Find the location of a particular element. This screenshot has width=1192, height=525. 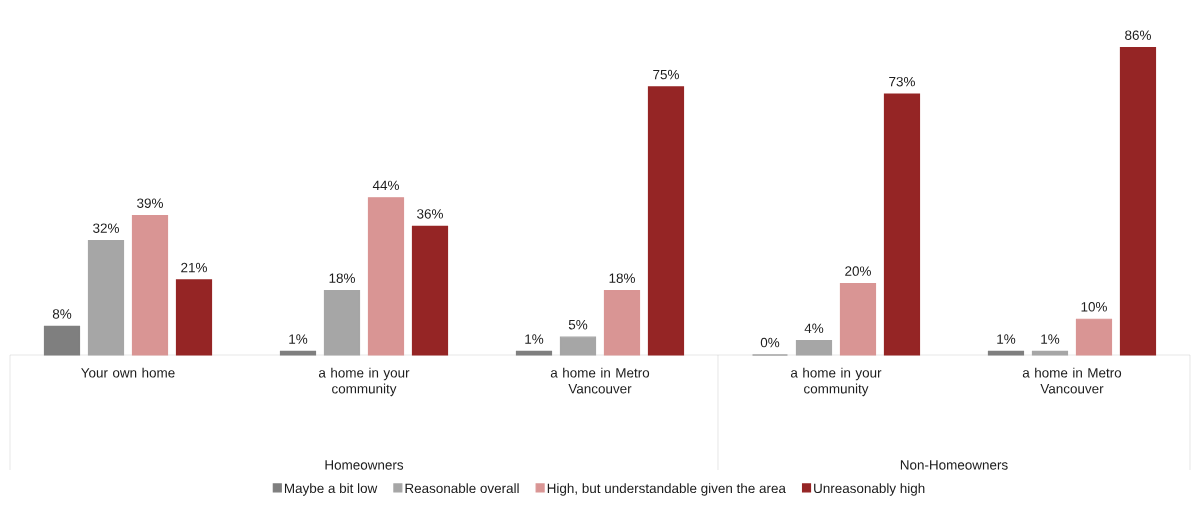

x-tick-label: Your own home is located at coordinates (128, 372).